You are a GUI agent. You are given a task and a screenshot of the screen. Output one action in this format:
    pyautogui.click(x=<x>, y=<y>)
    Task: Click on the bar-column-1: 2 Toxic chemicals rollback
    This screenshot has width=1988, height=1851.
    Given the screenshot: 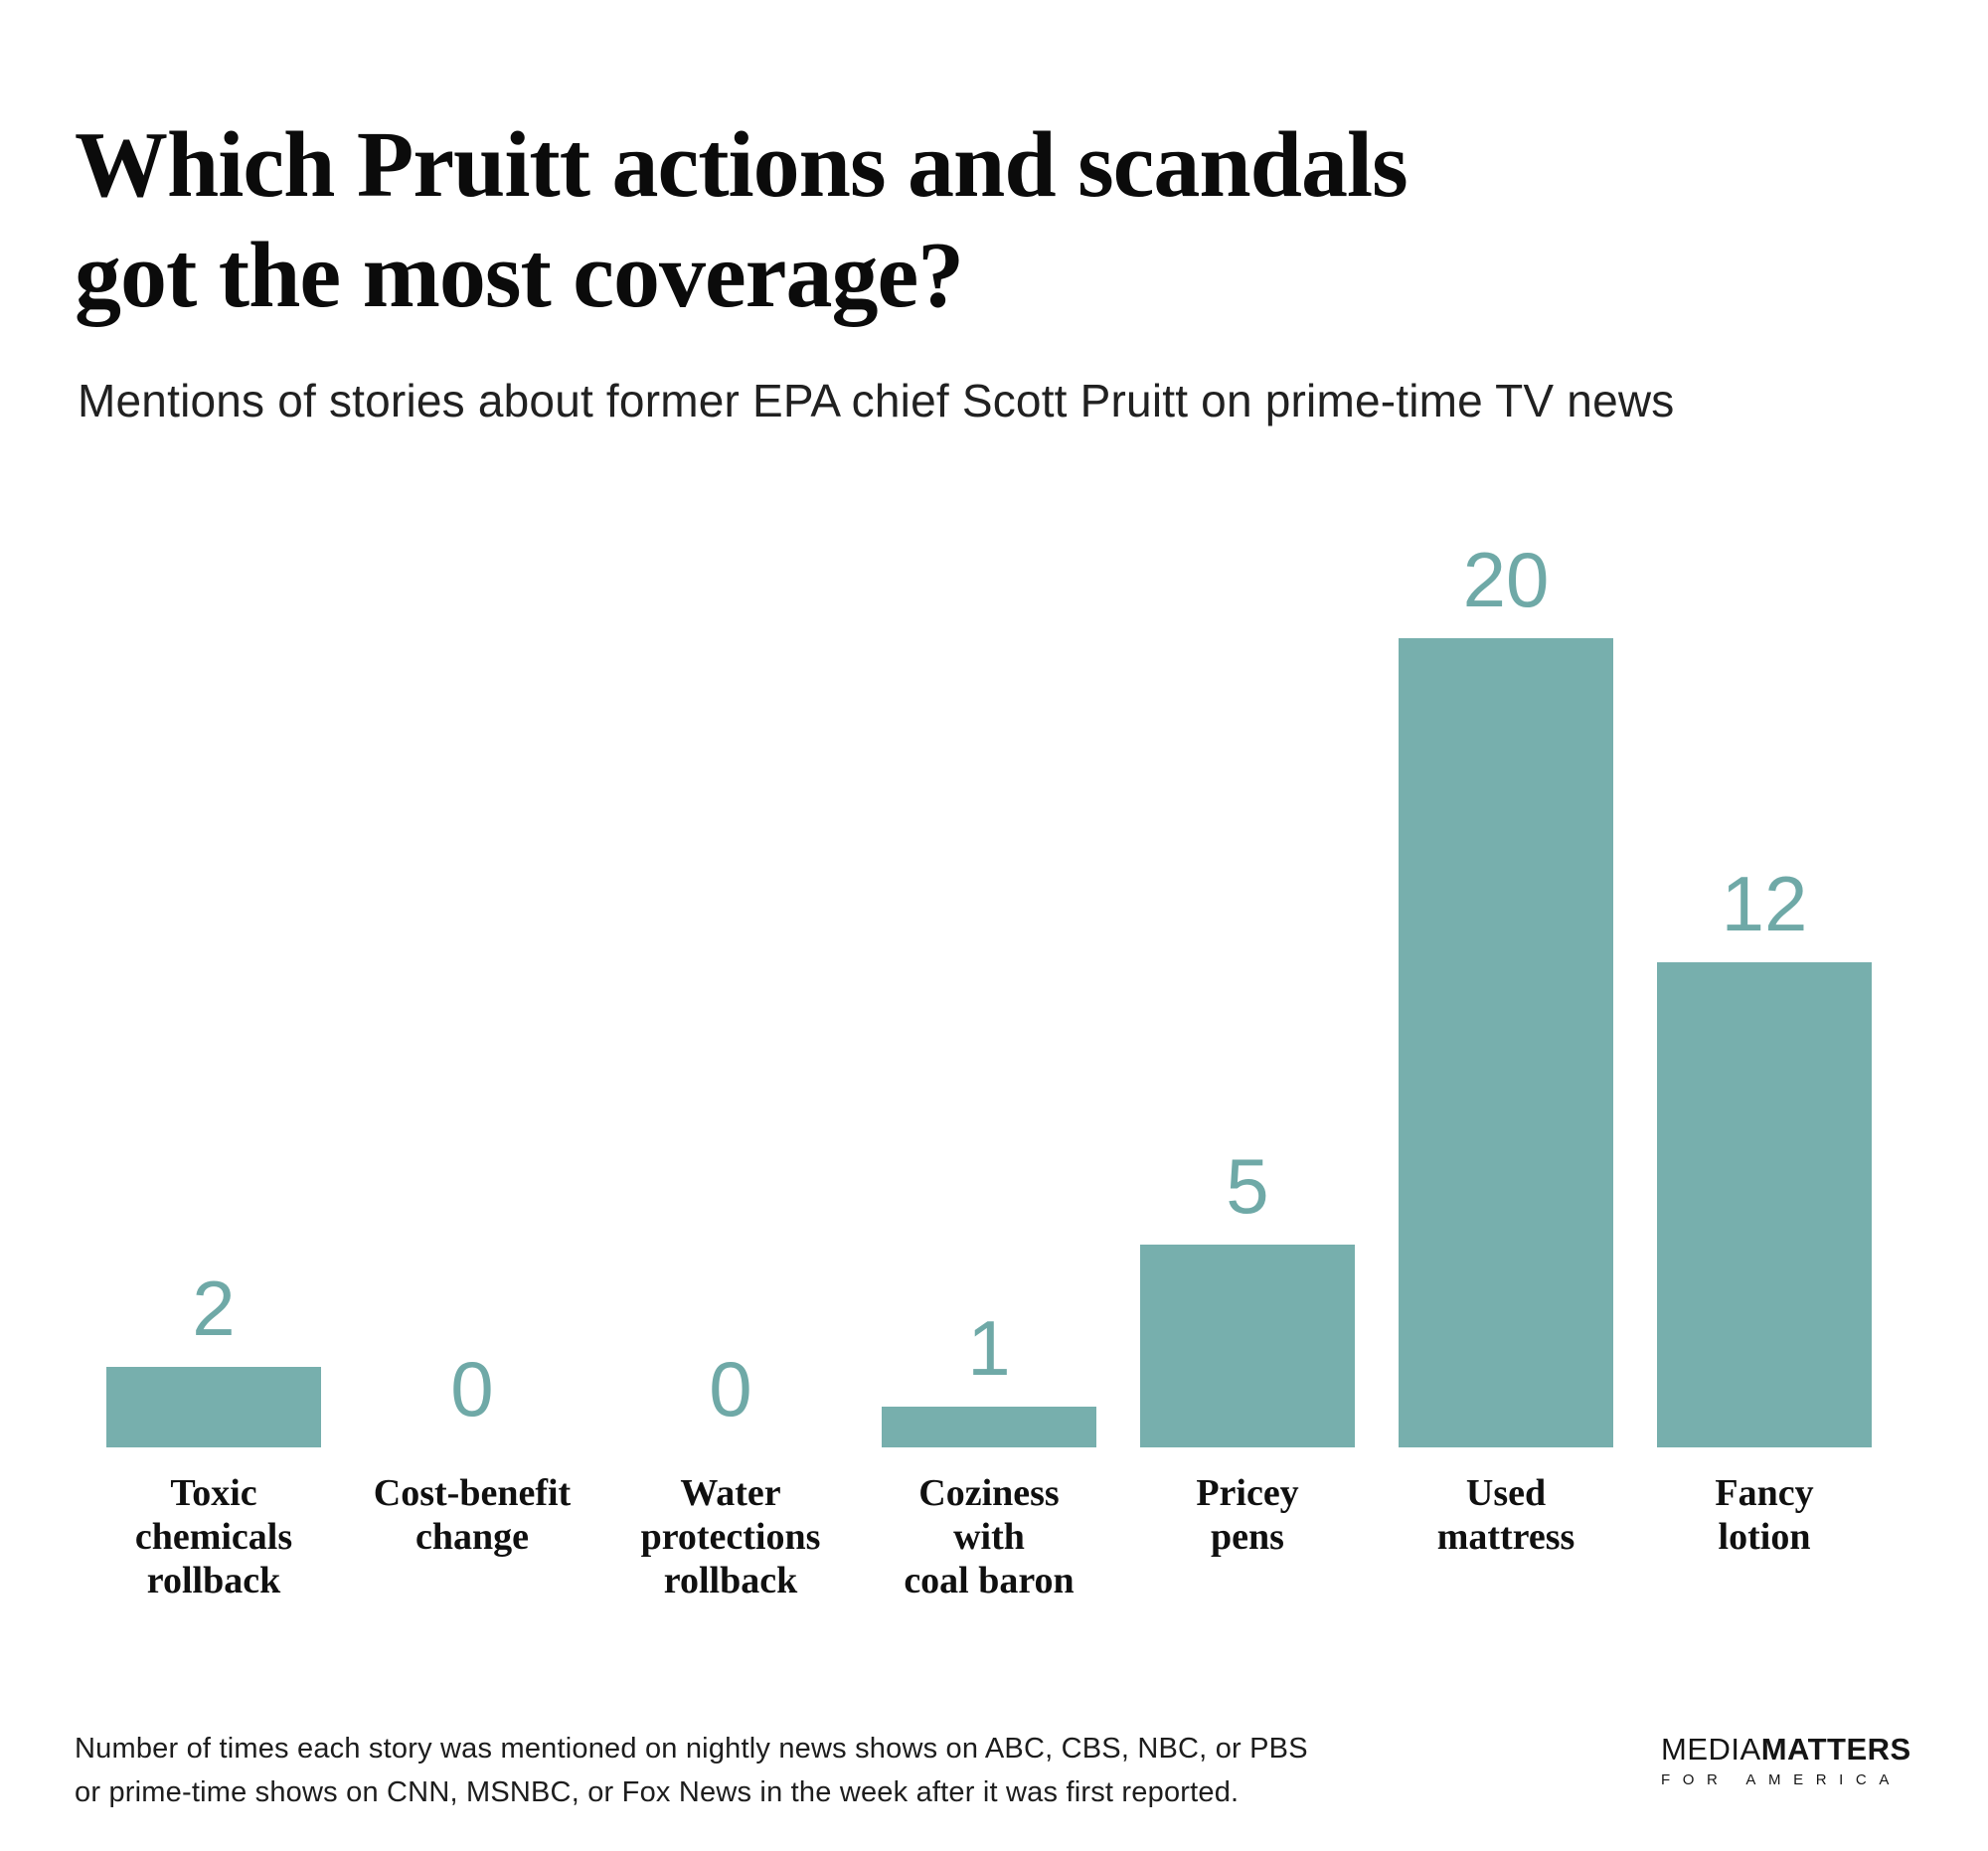 What is the action you would take?
    pyautogui.click(x=213, y=1119)
    